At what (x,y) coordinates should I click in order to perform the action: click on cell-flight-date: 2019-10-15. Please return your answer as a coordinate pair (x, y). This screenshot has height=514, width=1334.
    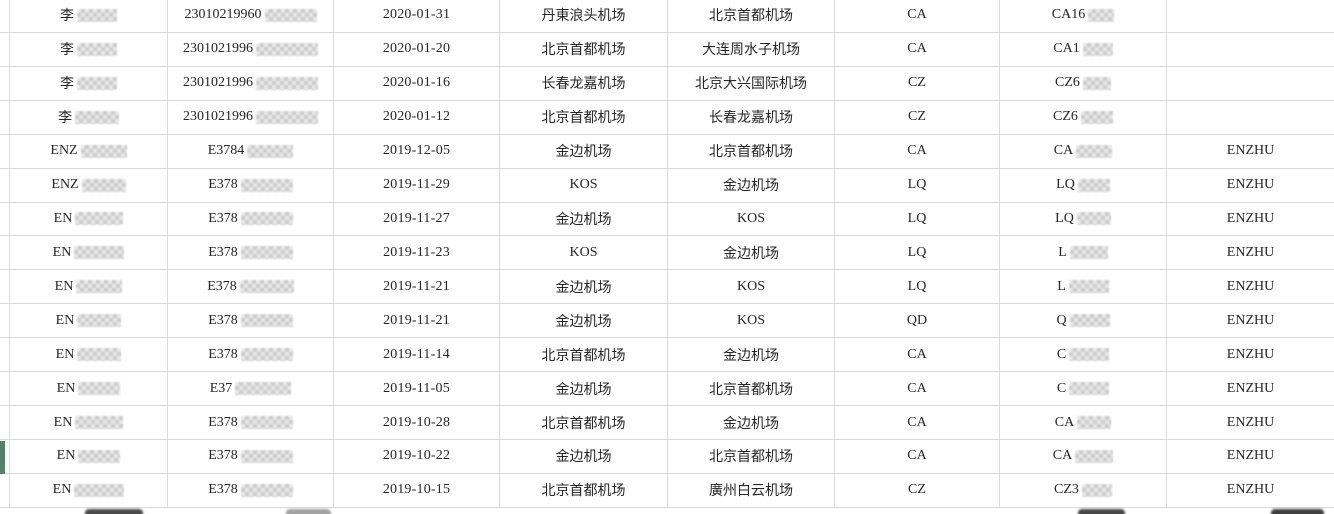
    Looking at the image, I should click on (417, 490).